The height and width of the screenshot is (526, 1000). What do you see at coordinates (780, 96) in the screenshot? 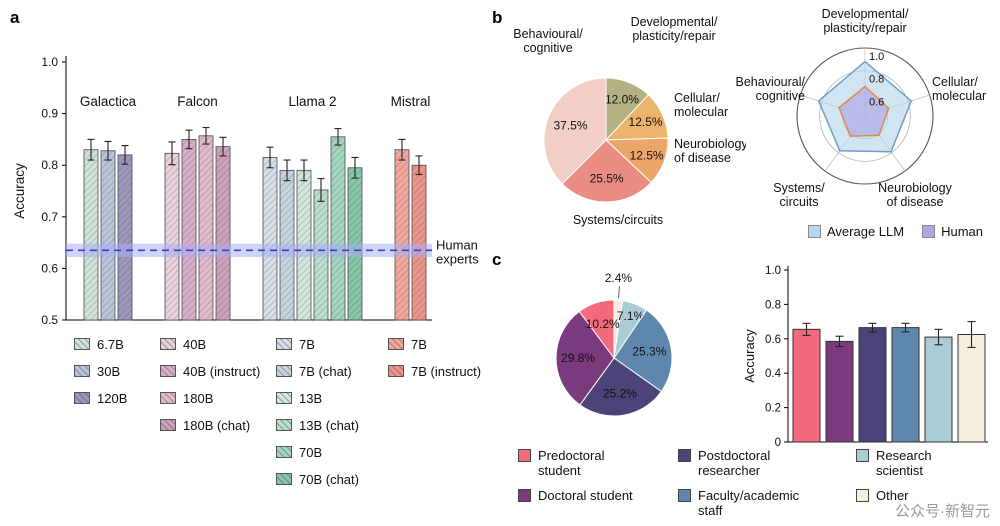
I see `radar-axis-label: cognitive` at bounding box center [780, 96].